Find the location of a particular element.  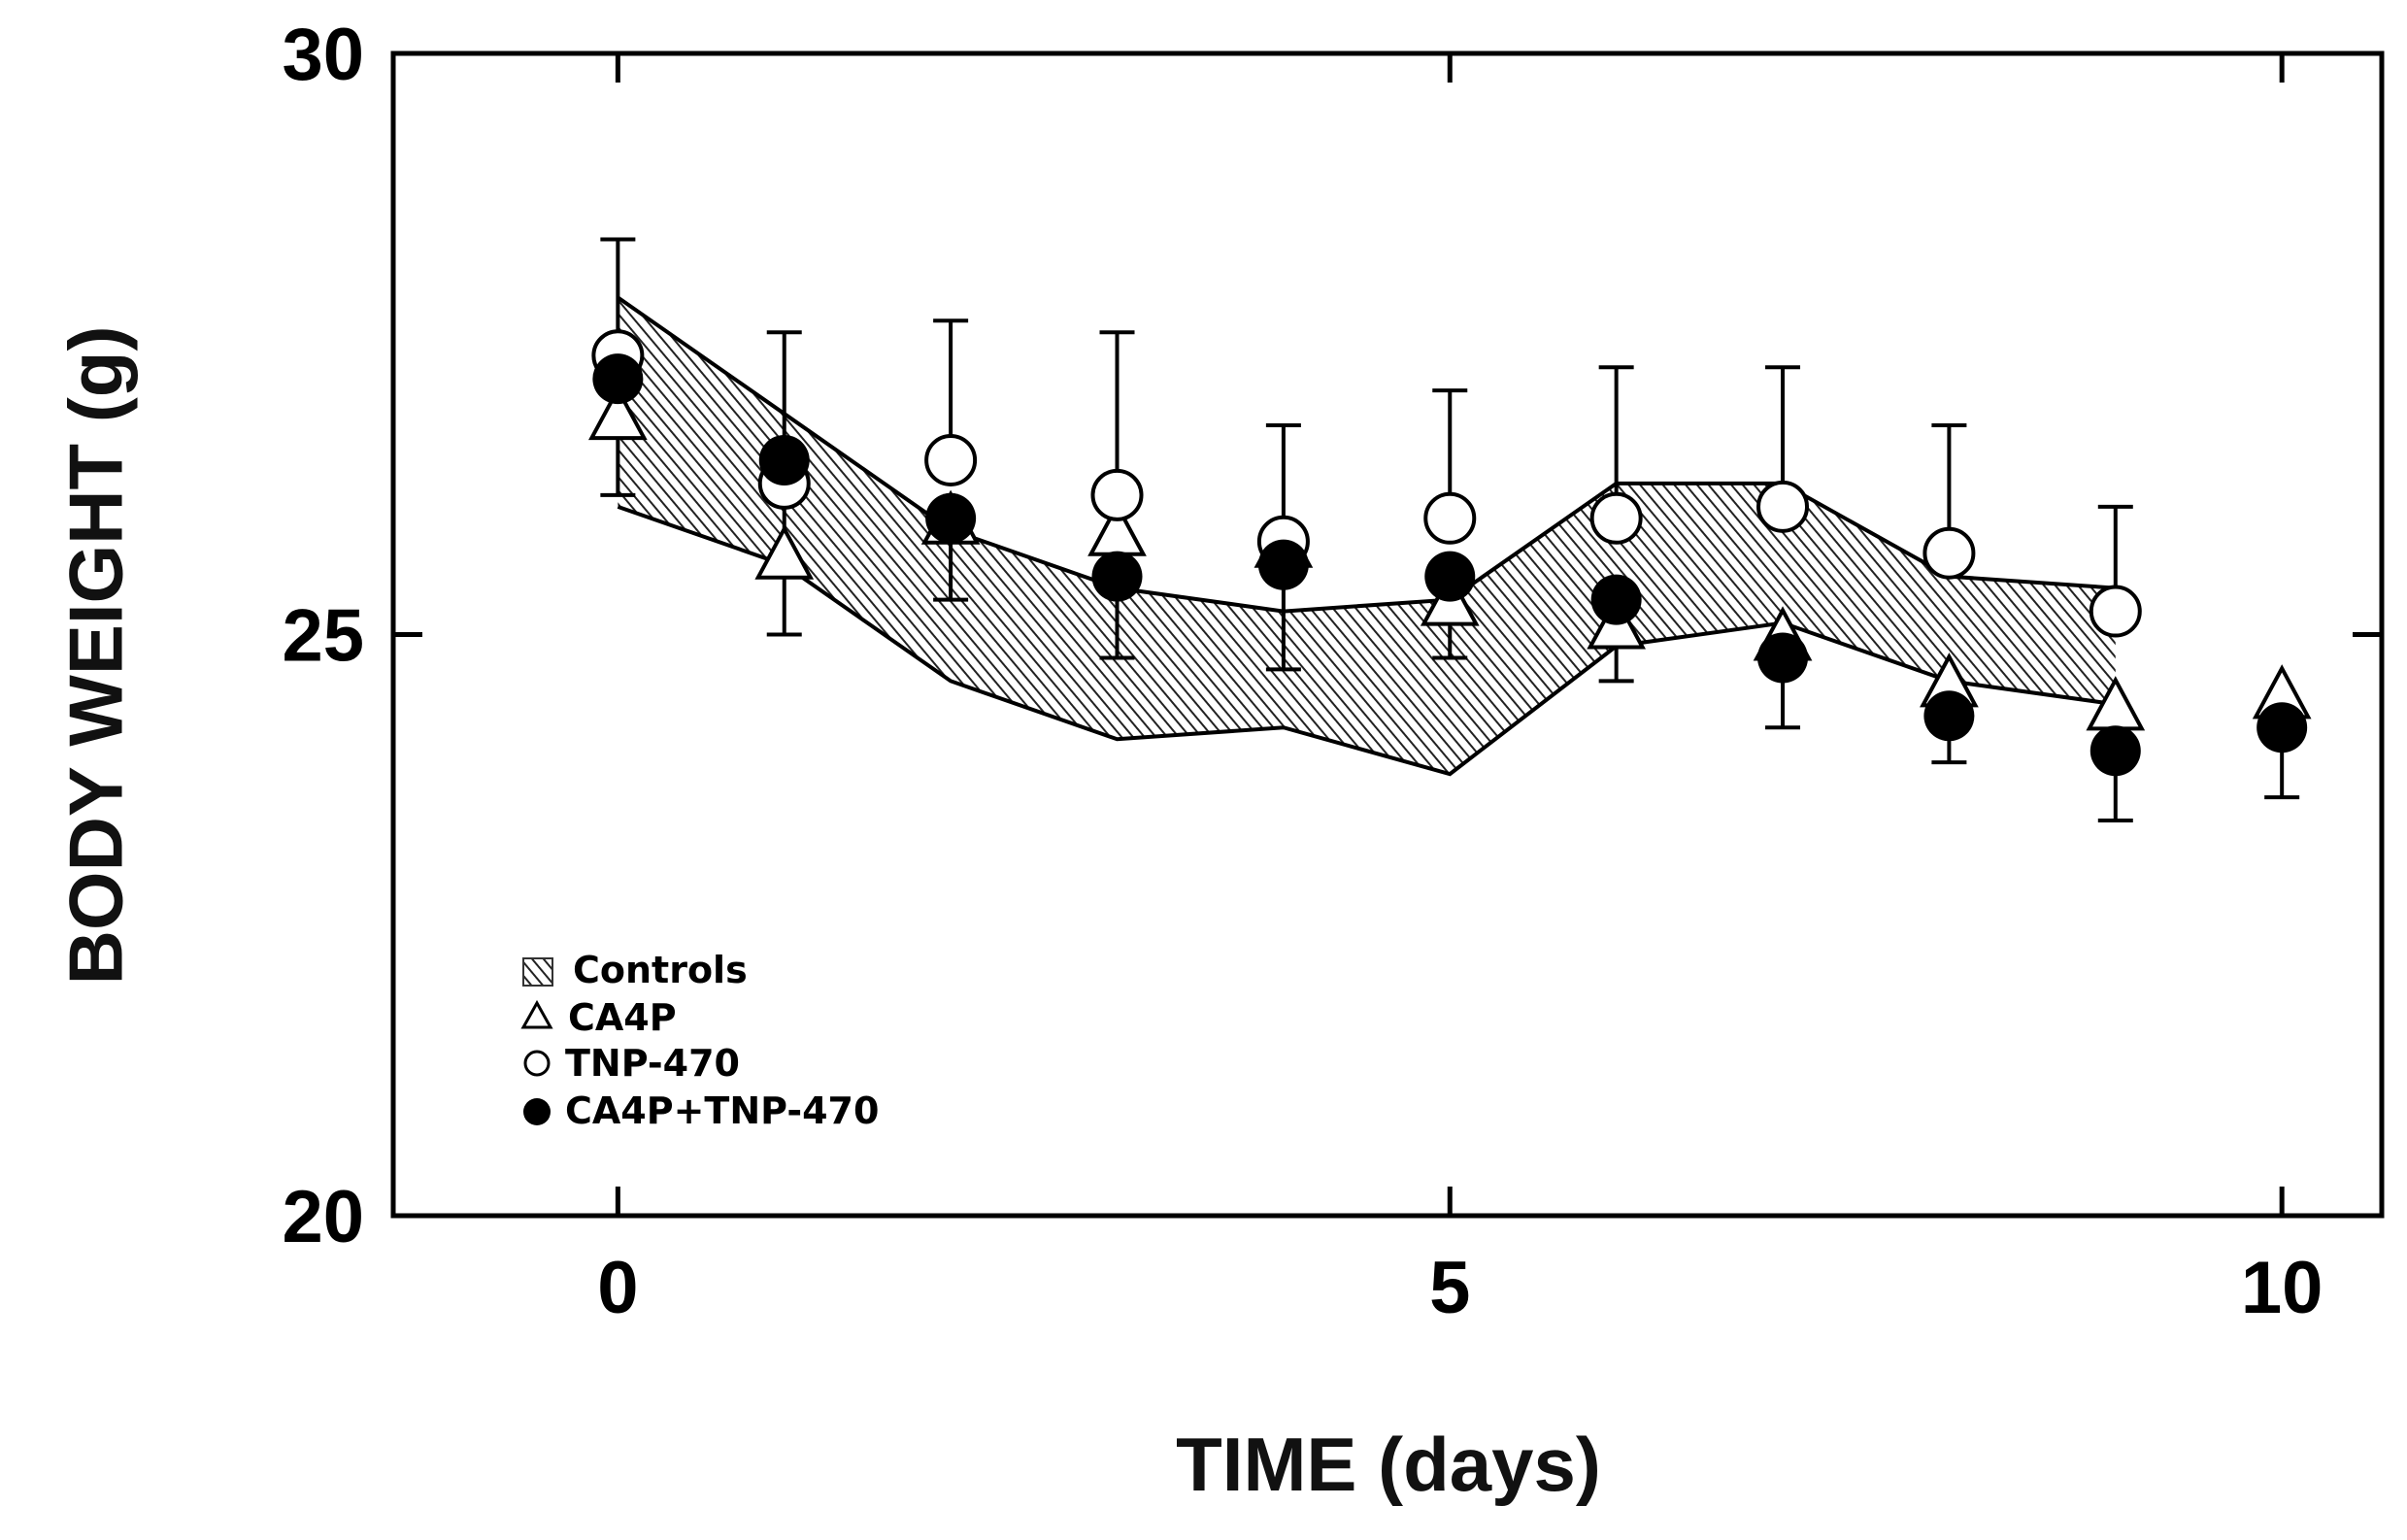

legend: Controls CA4P TNP-470 CA4P+TNP-470 is located at coordinates (699, 1040).